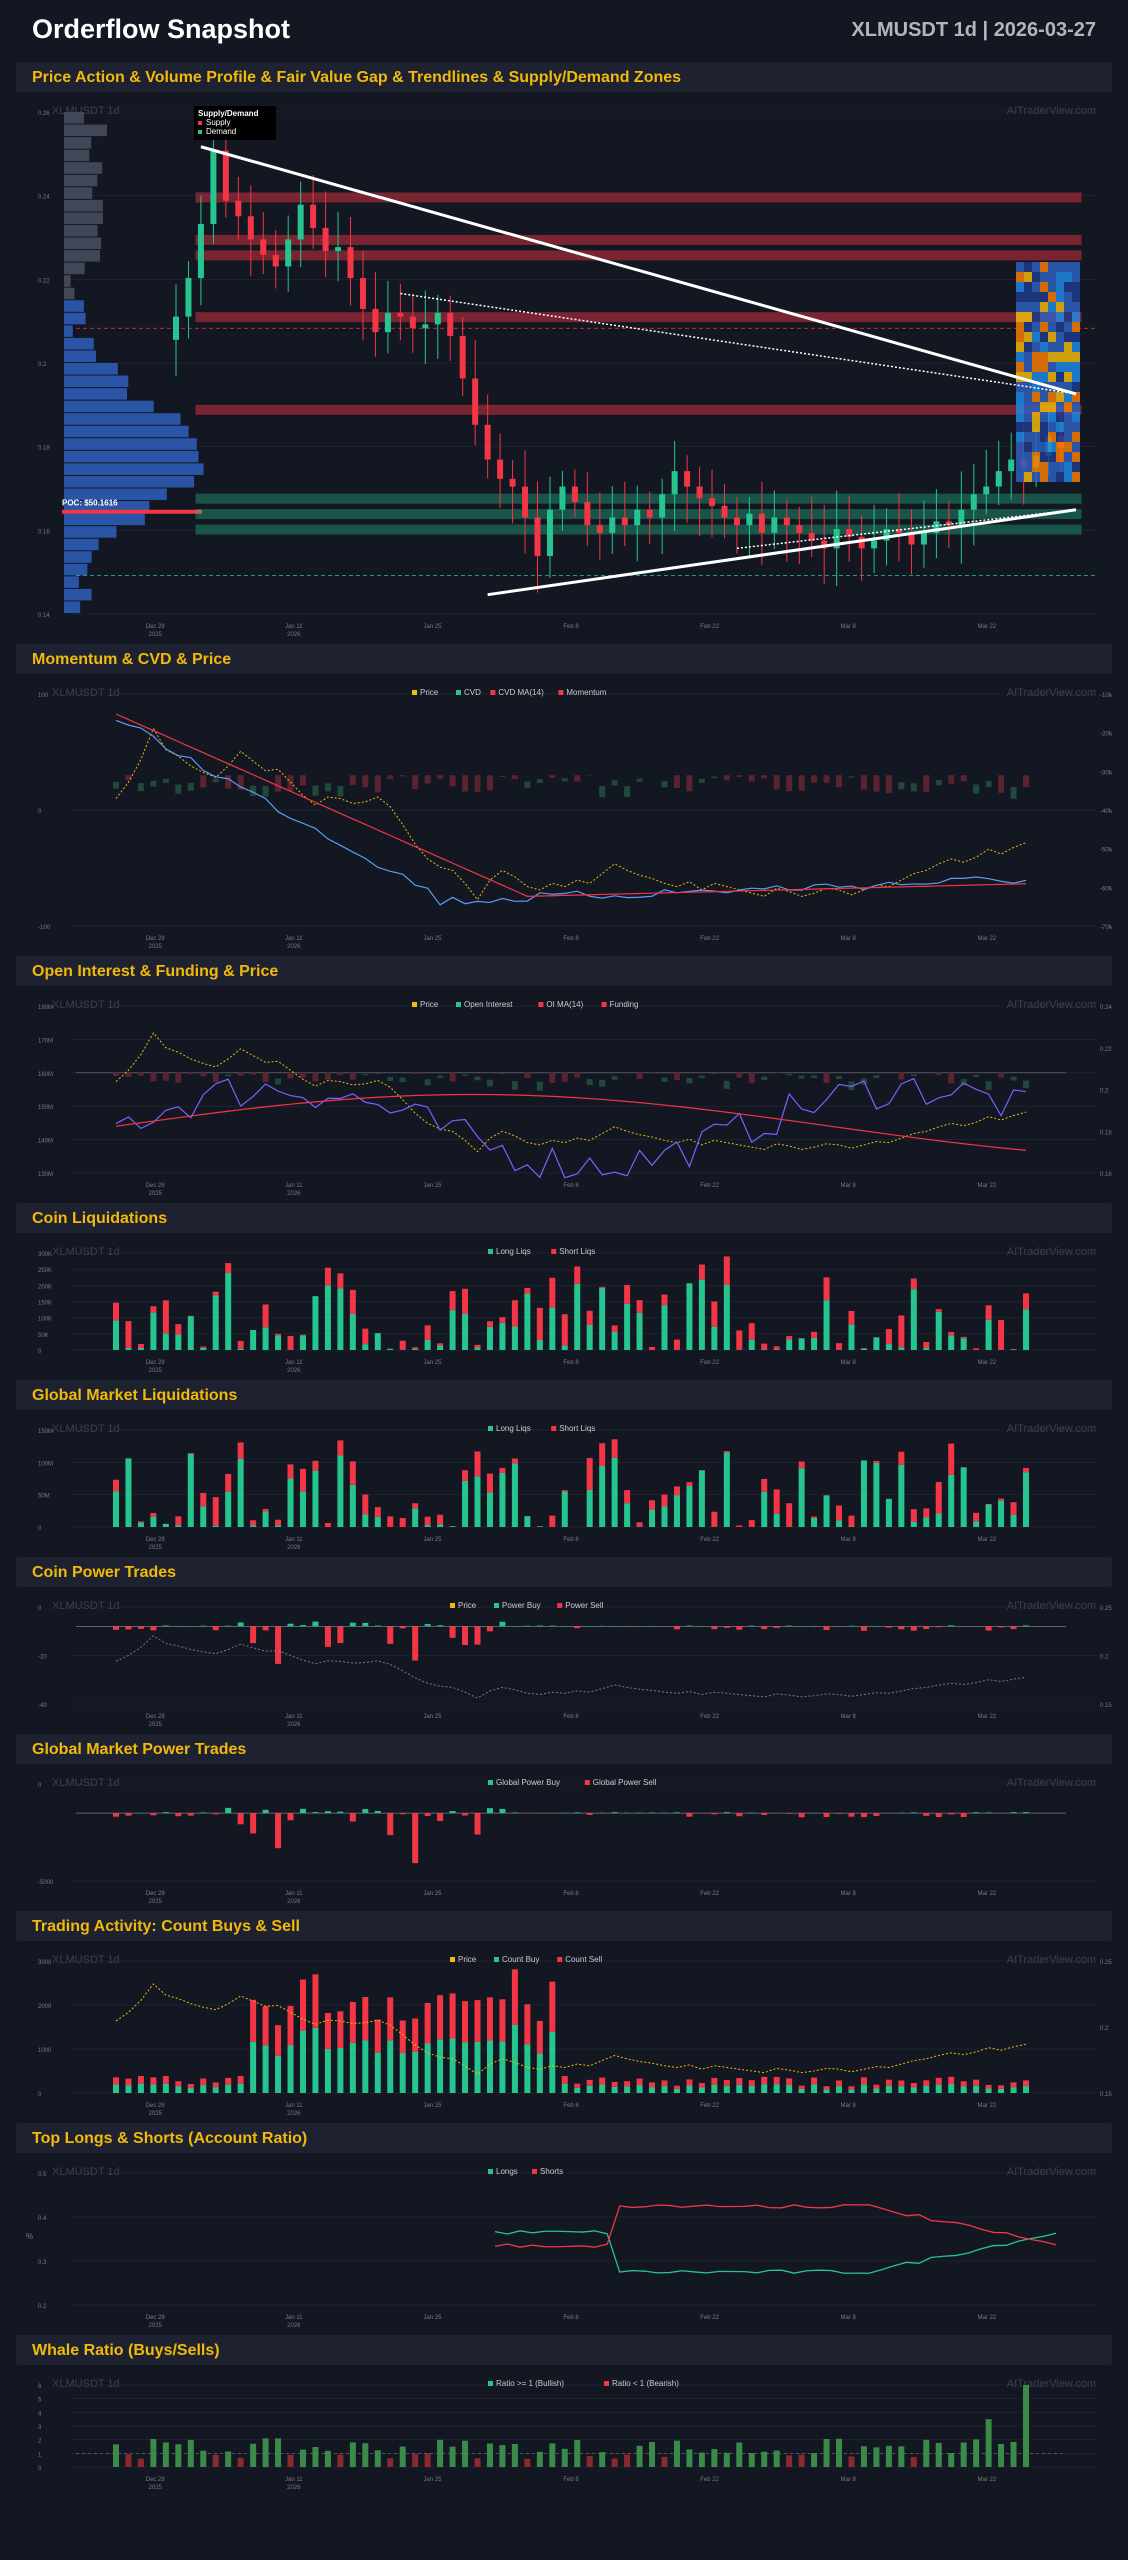 The width and height of the screenshot is (1128, 2560). Describe the element at coordinates (1051, 1005) in the screenshot. I see `watermark-right: AITraderView.com` at that location.